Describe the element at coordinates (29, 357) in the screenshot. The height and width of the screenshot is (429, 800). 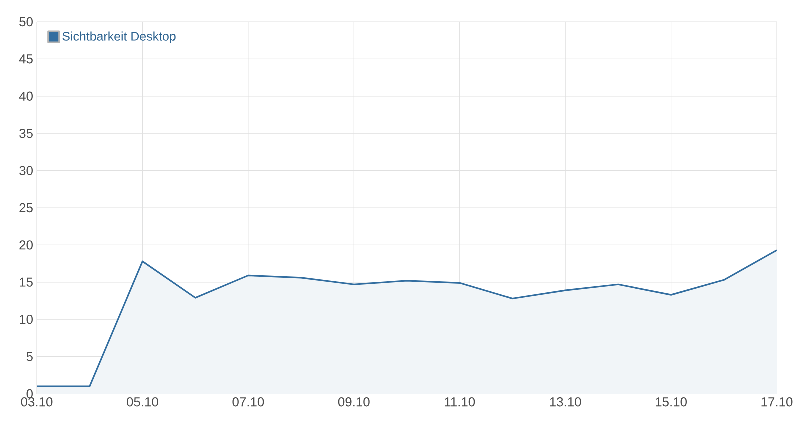
I see `y-tick-label: 5` at that location.